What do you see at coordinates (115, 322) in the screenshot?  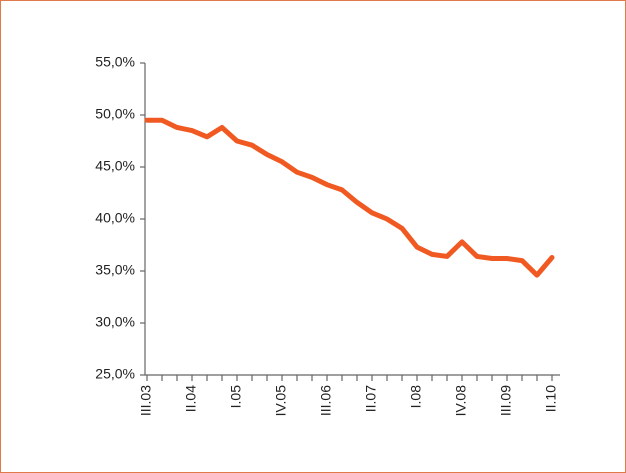 I see `y-tick-label: 30,0%` at bounding box center [115, 322].